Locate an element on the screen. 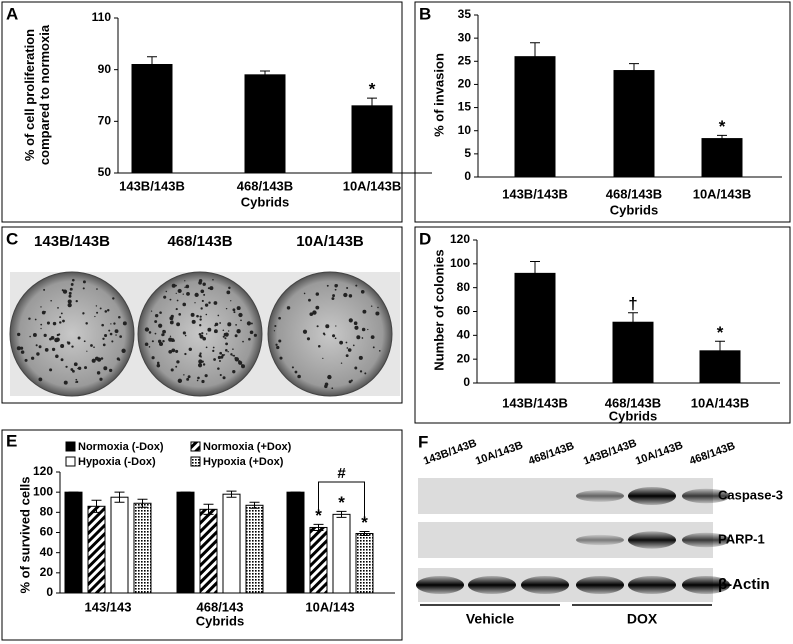  annotation: † is located at coordinates (632, 303).